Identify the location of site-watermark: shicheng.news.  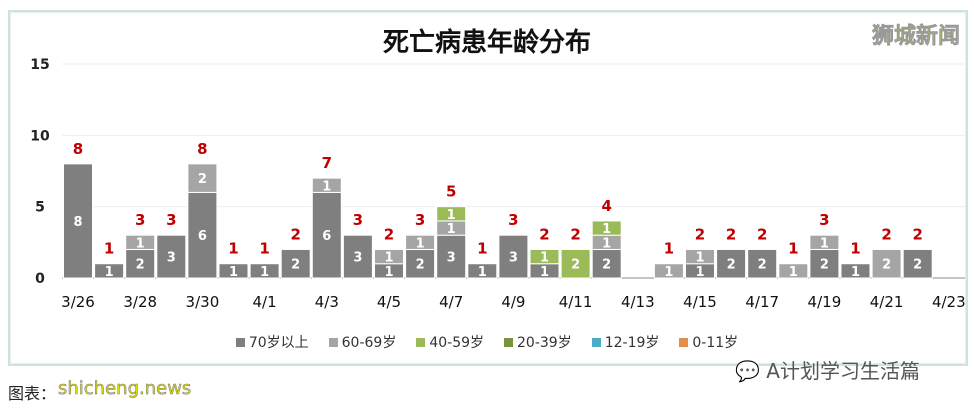
(125, 389).